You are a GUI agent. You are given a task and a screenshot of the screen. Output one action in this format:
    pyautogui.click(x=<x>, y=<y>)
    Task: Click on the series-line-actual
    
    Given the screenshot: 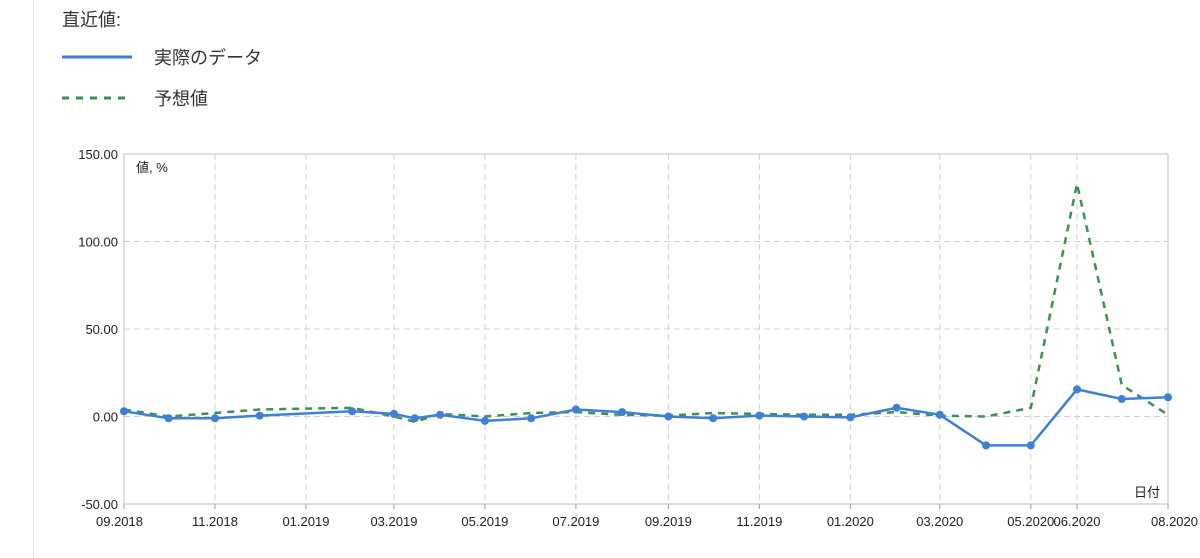 What is the action you would take?
    pyautogui.click(x=646, y=417)
    